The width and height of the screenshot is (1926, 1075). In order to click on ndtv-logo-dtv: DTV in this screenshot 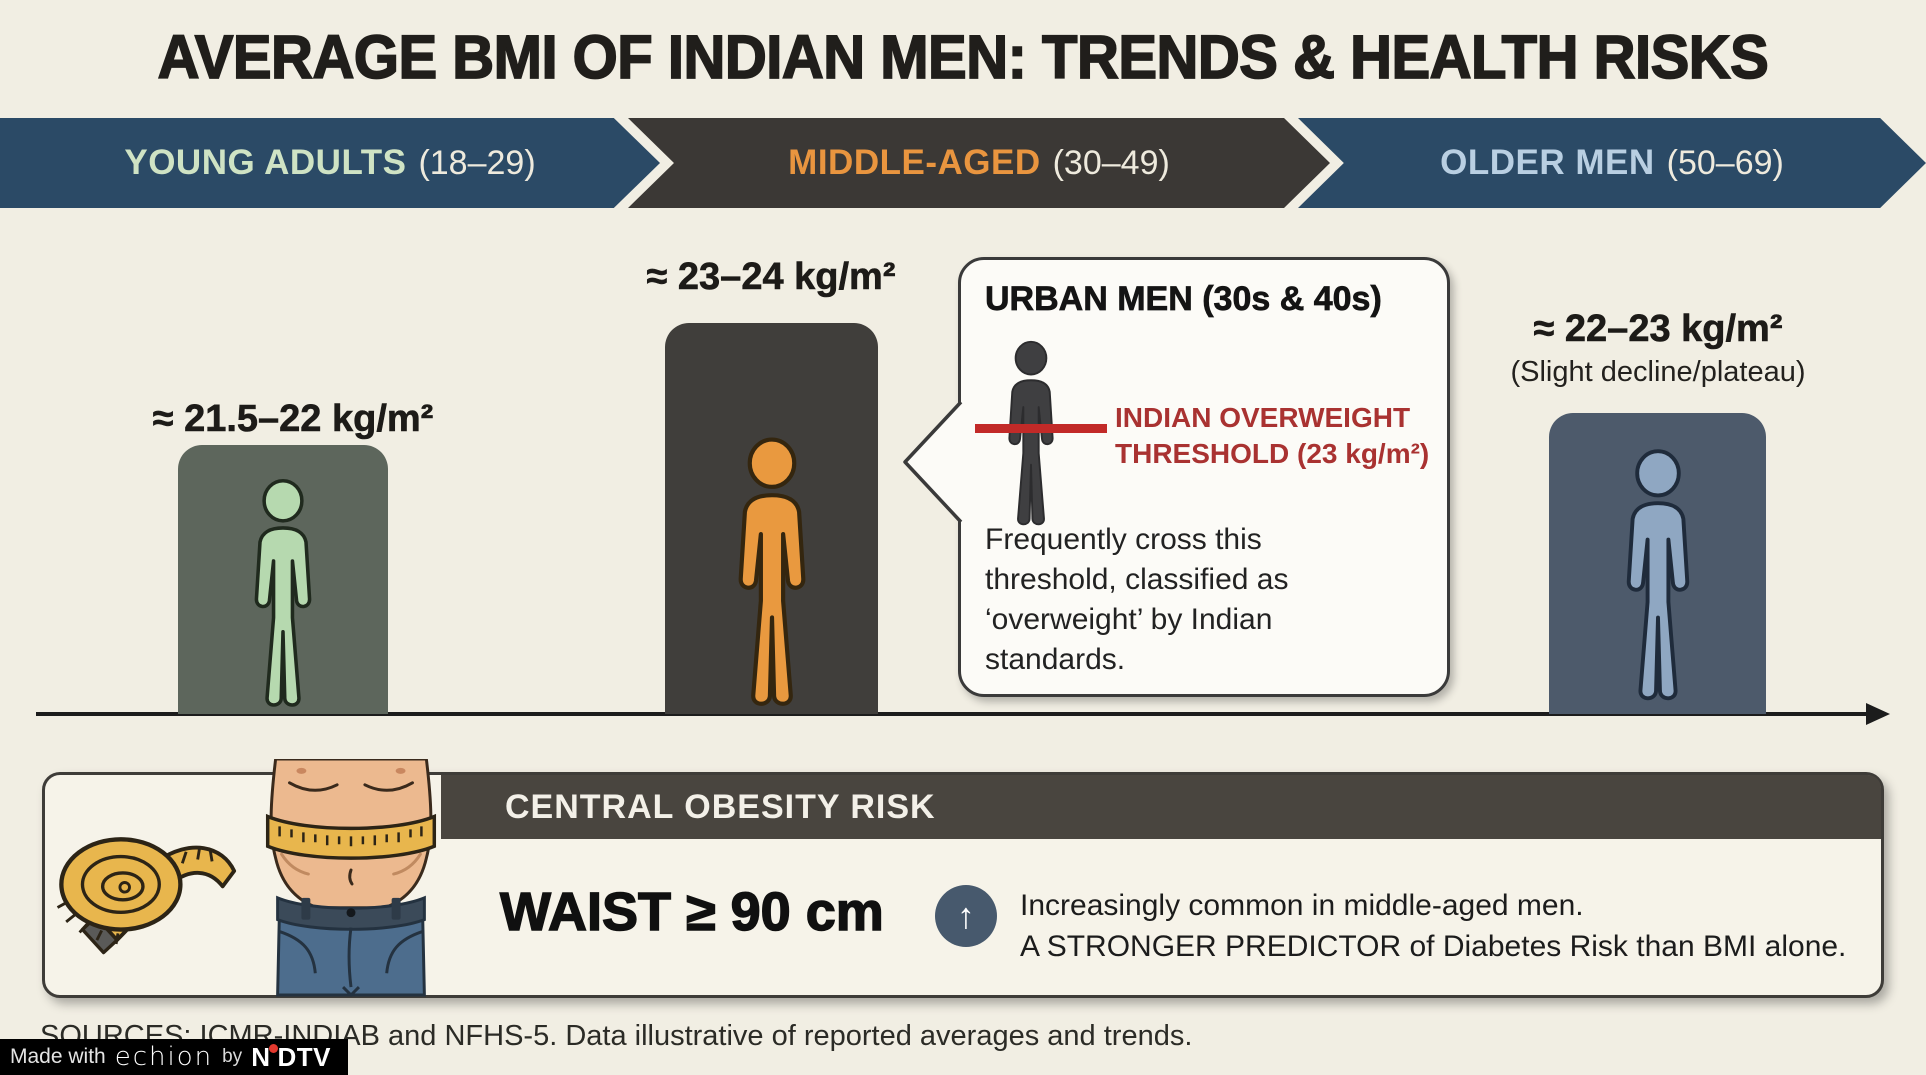, I will do `click(304, 1056)`.